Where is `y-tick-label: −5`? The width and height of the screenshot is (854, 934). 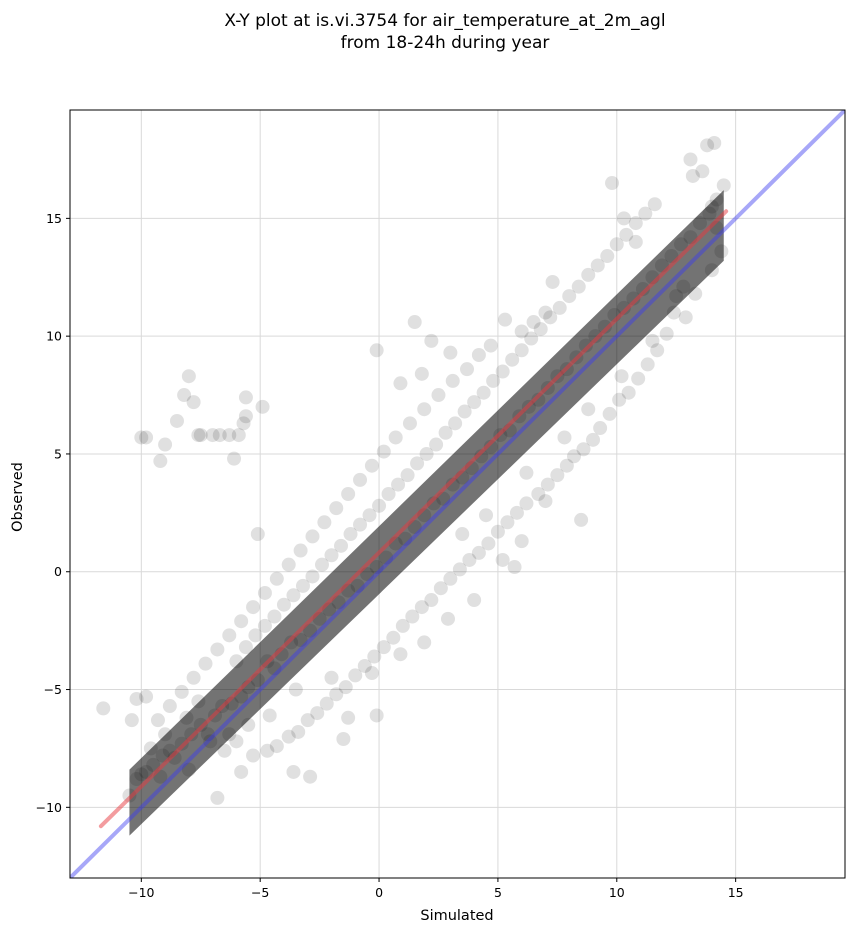 y-tick-label: −5 is located at coordinates (53, 689).